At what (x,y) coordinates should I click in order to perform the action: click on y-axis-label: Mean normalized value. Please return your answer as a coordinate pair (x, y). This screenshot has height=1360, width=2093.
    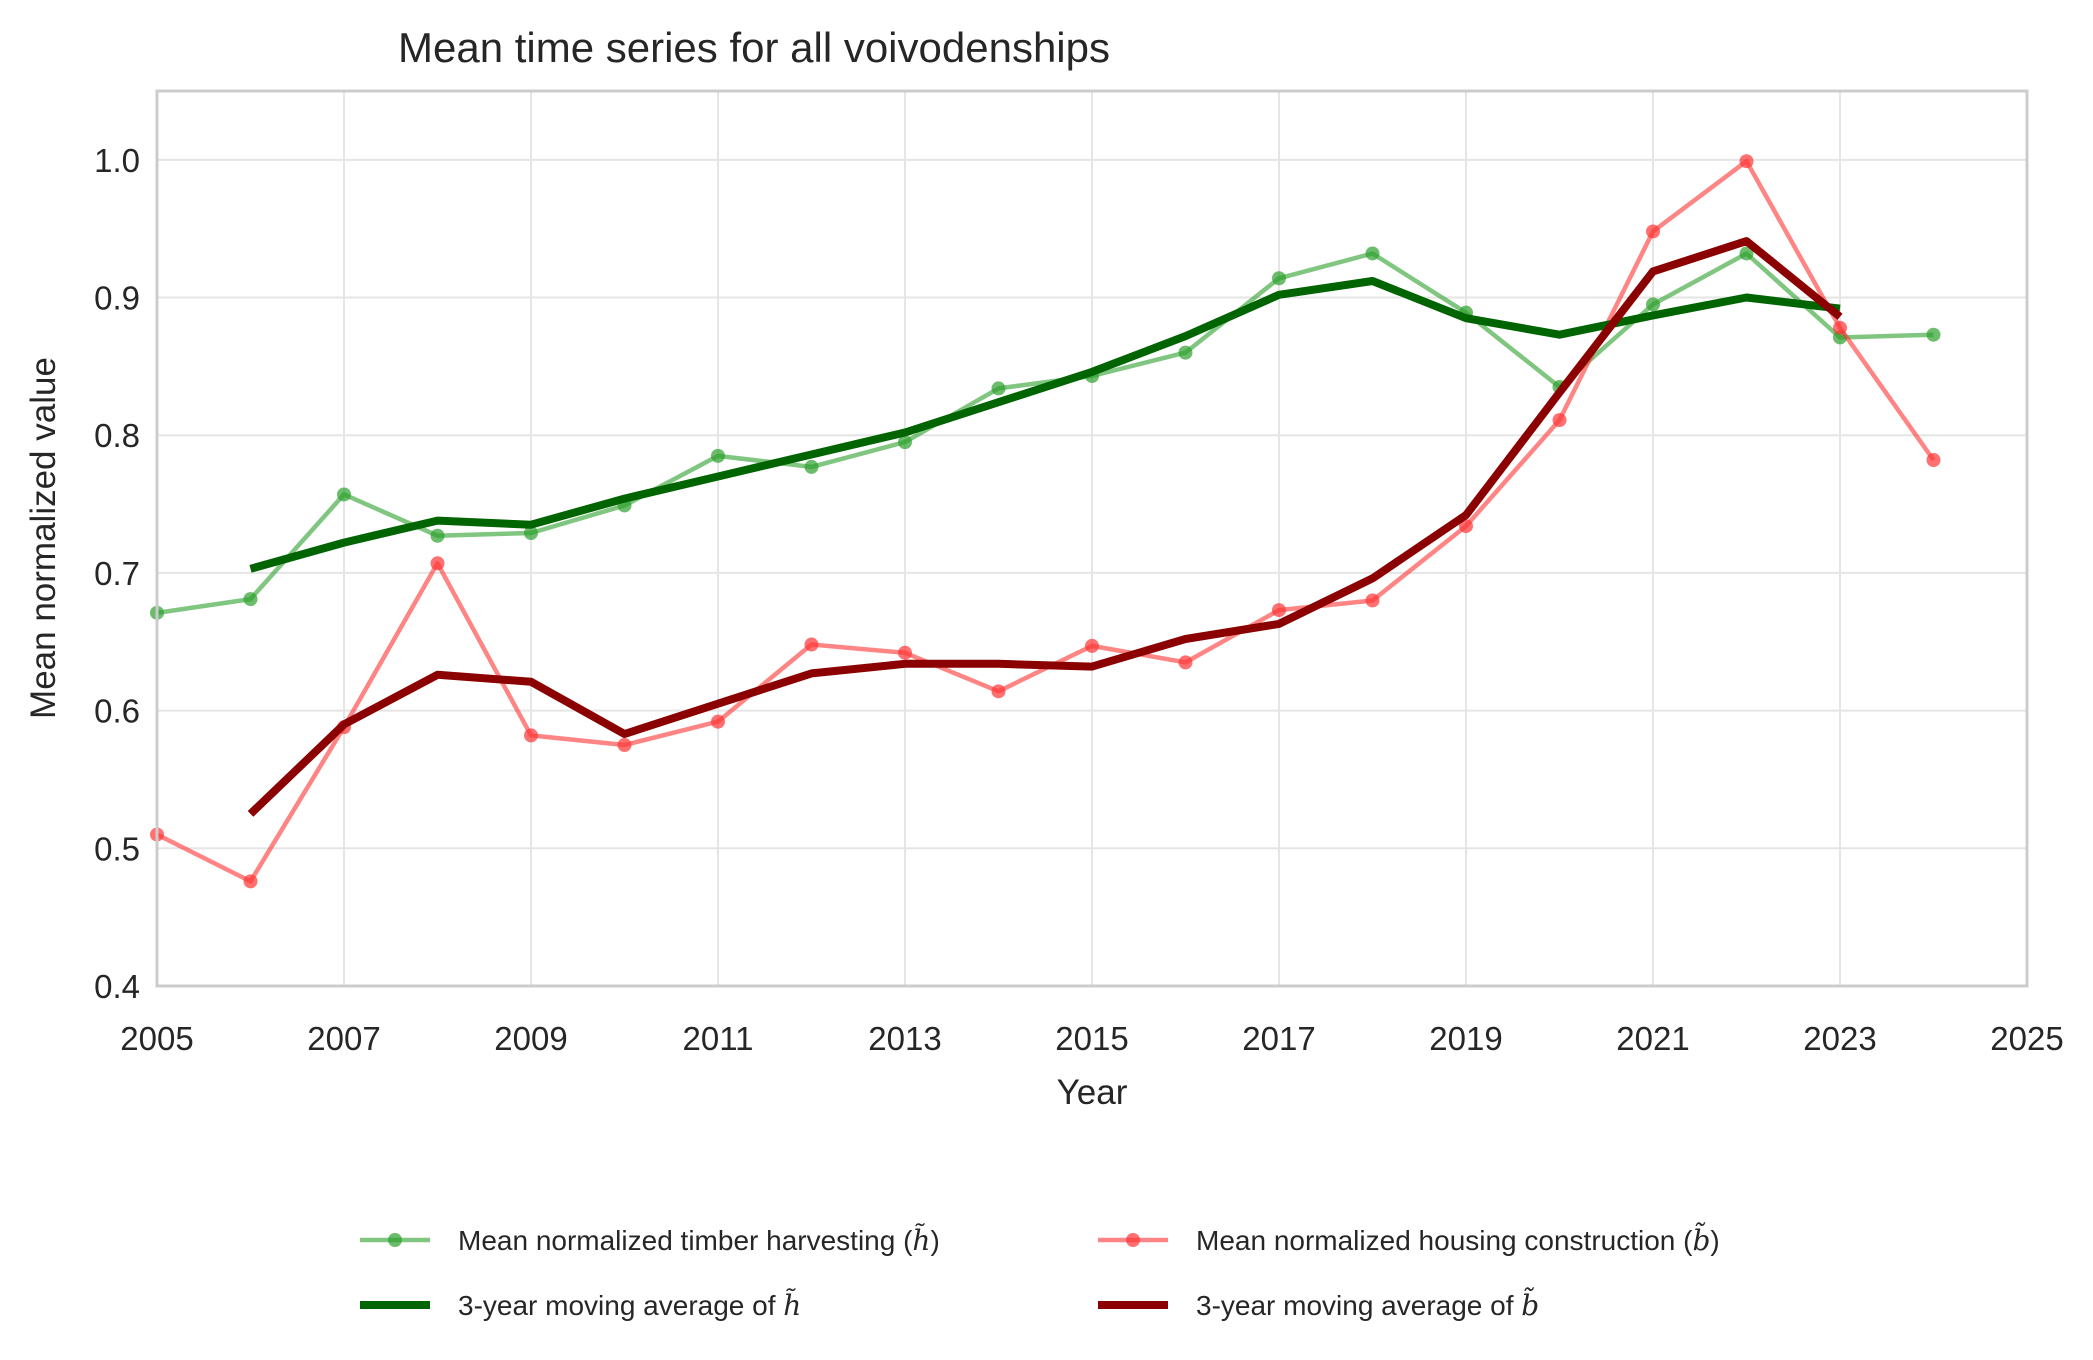
    Looking at the image, I should click on (43, 538).